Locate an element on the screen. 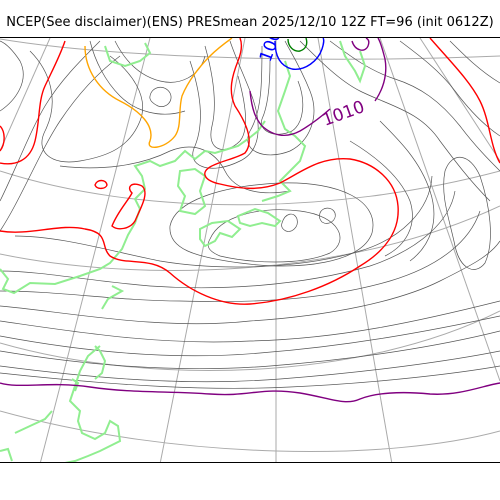  green-contour is located at coordinates (297, 45).